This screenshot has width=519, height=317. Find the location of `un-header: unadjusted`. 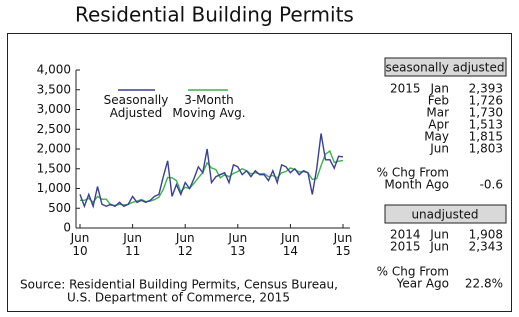

un-header: unadjusted is located at coordinates (444, 215).